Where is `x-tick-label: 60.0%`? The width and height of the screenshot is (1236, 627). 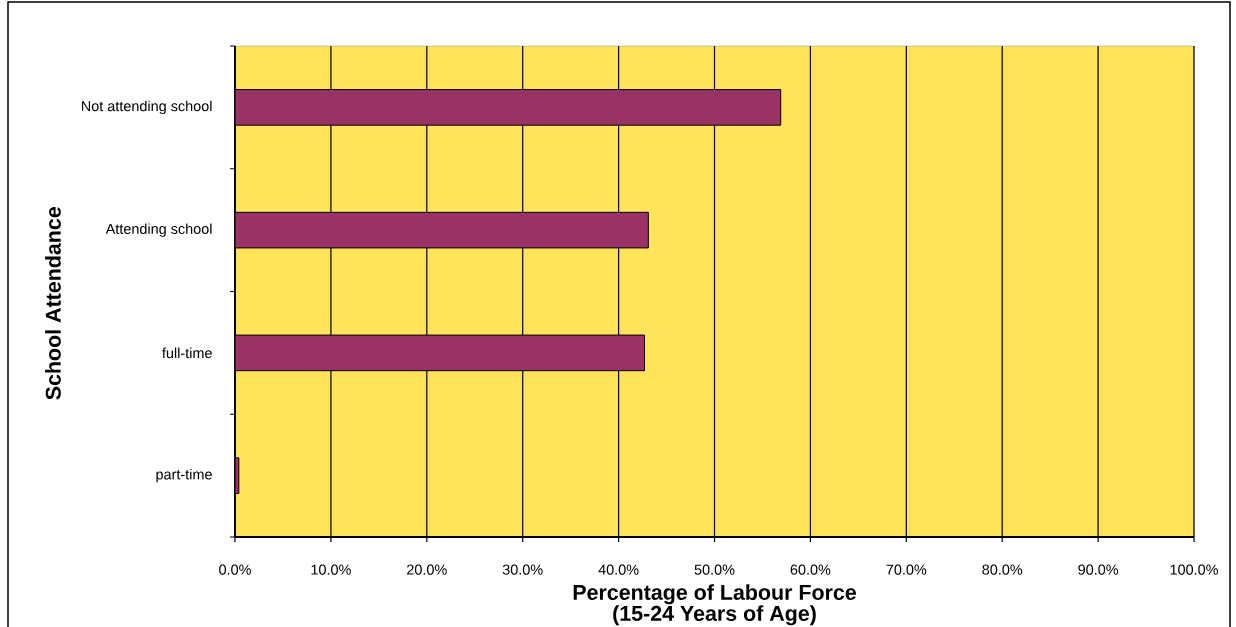 x-tick-label: 60.0% is located at coordinates (810, 569).